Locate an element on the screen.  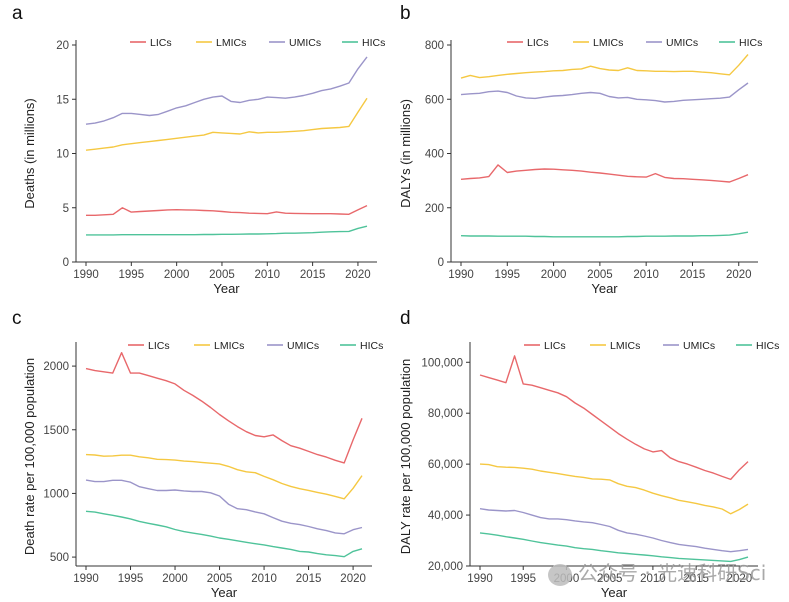
y-axis-title: DALY rate per 100,000 population is located at coordinates (405, 456).